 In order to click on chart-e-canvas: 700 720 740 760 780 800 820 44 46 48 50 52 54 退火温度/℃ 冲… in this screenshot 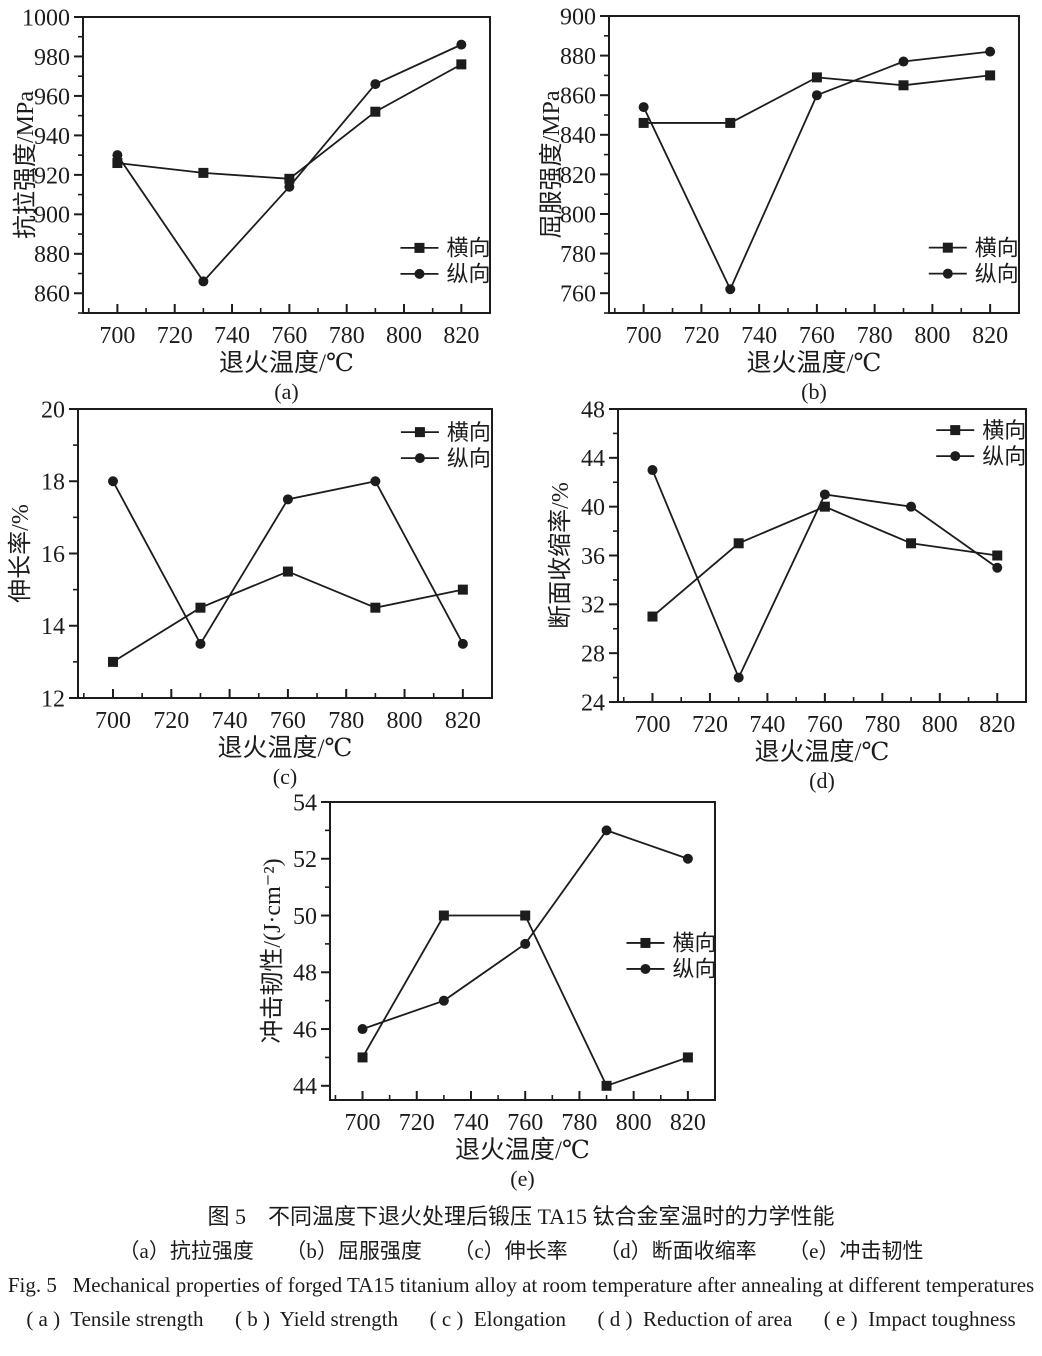, I will do `click(487, 990)`.